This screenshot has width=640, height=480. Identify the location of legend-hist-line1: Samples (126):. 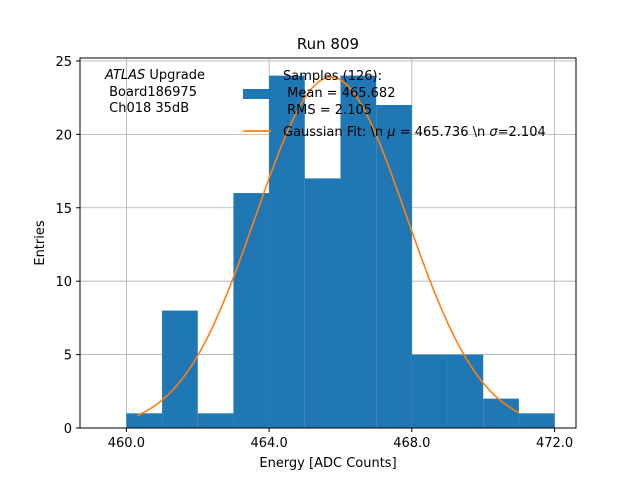
(332, 76).